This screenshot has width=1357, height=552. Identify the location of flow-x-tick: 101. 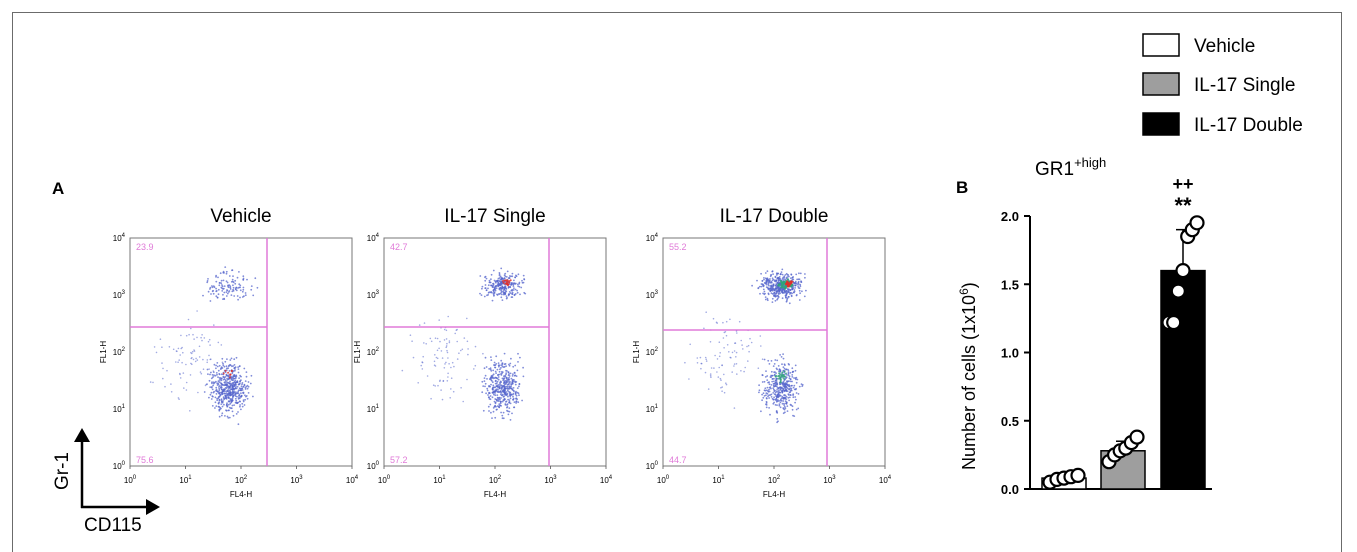
(185, 480).